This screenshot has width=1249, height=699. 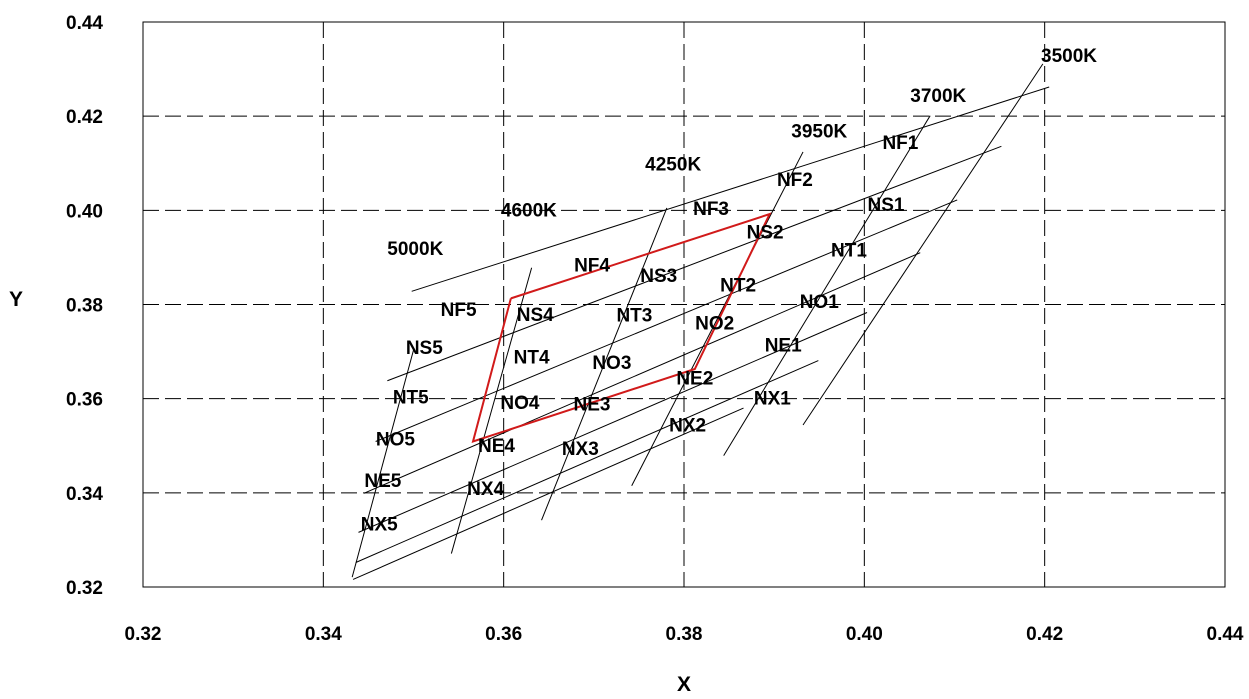 What do you see at coordinates (827, 285) in the screenshot?
I see `cct-line-3700k` at bounding box center [827, 285].